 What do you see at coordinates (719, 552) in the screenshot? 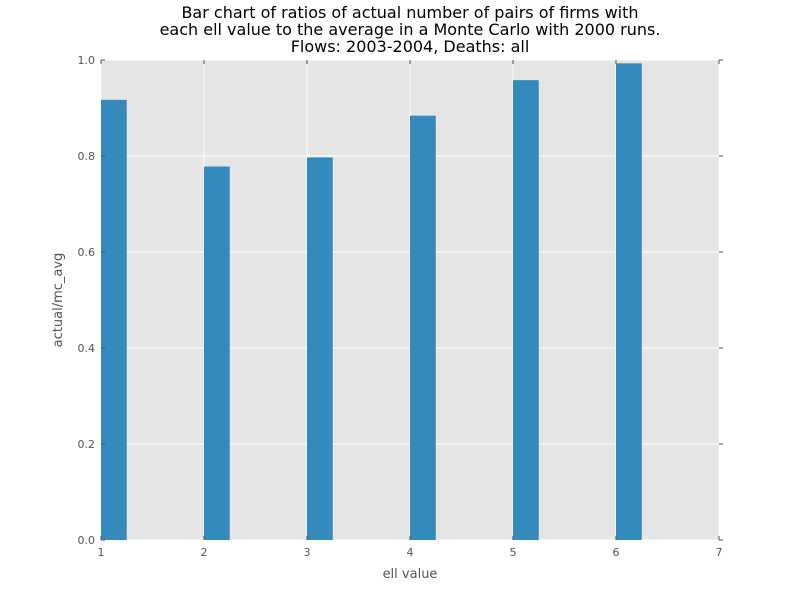
I see `x-tick-label: 7` at bounding box center [719, 552].